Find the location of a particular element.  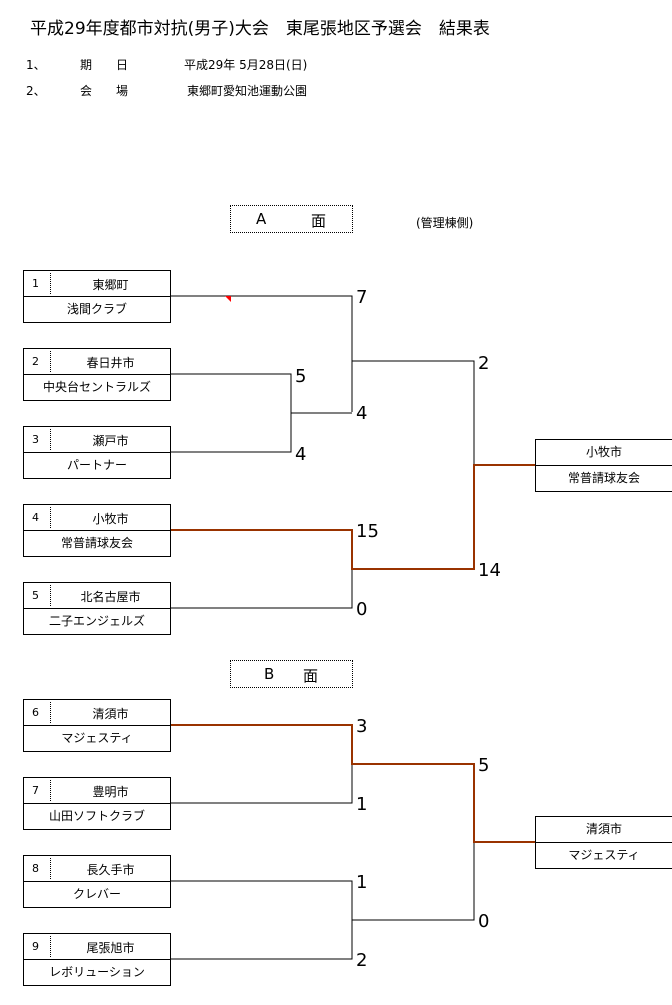

line-final-b-bottom is located at coordinates (413, 881).